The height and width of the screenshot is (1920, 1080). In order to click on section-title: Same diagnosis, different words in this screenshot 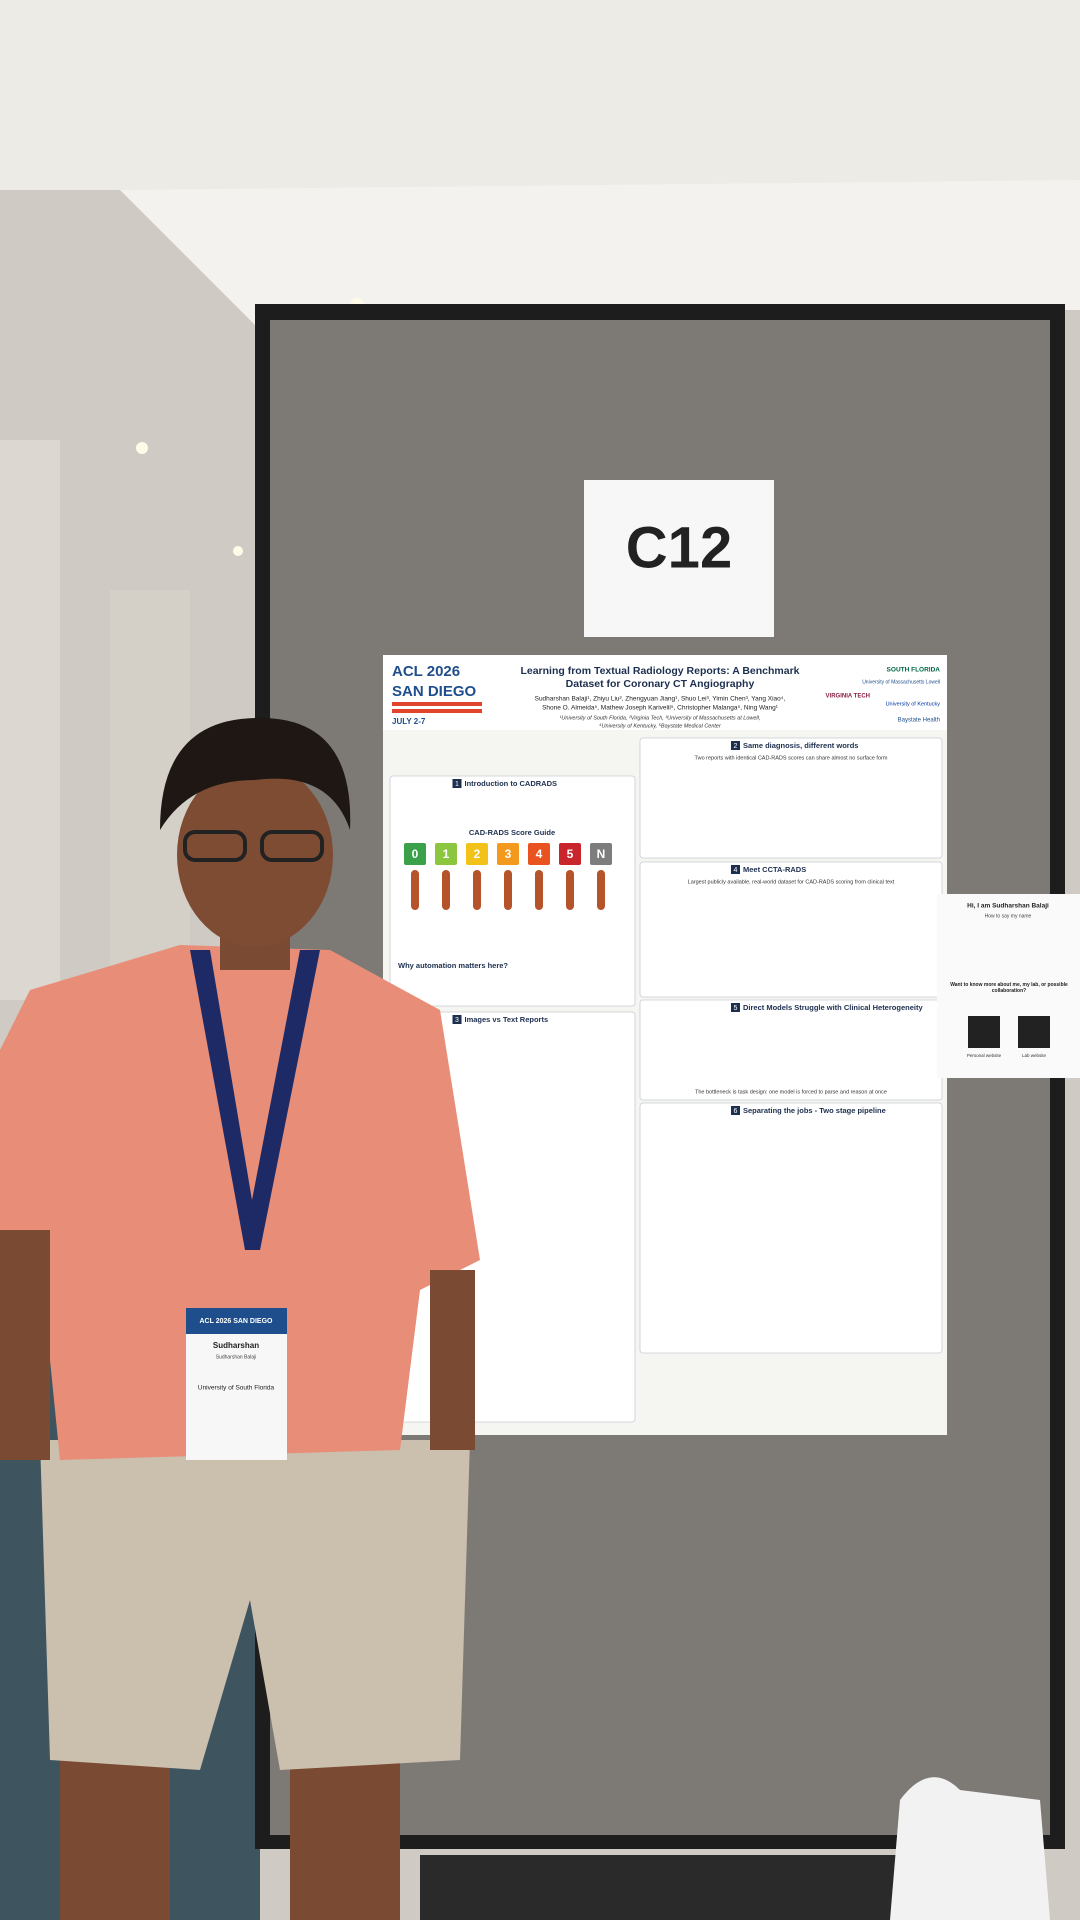, I will do `click(800, 745)`.